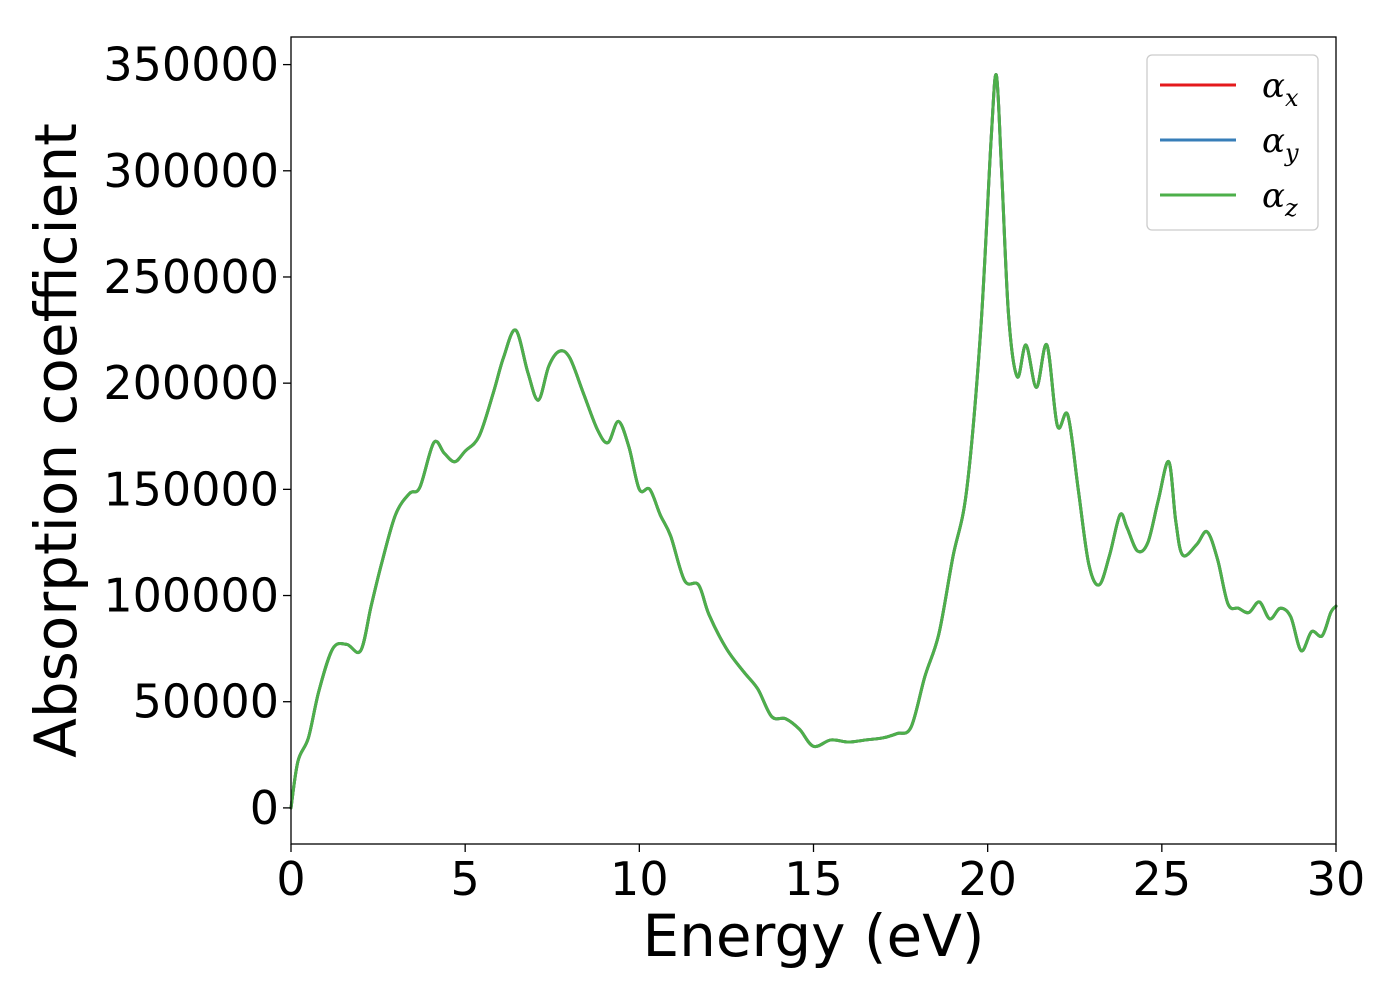 This screenshot has height=1005, width=1400. Describe the element at coordinates (1162, 879) in the screenshot. I see `x-tick-label: 25` at that location.